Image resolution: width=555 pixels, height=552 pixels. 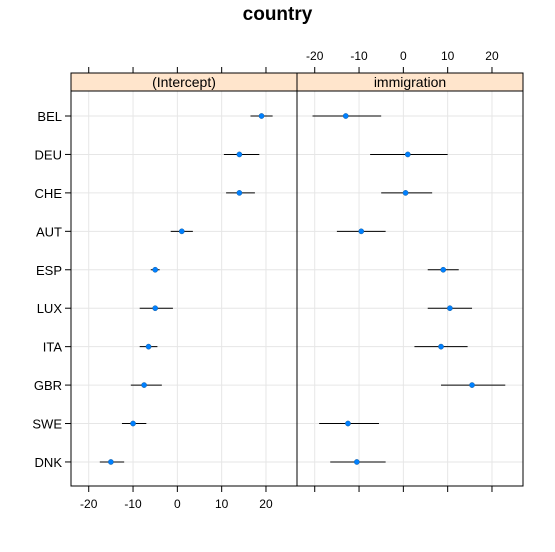 I want to click on y-tick-label: SWE, so click(x=47, y=424).